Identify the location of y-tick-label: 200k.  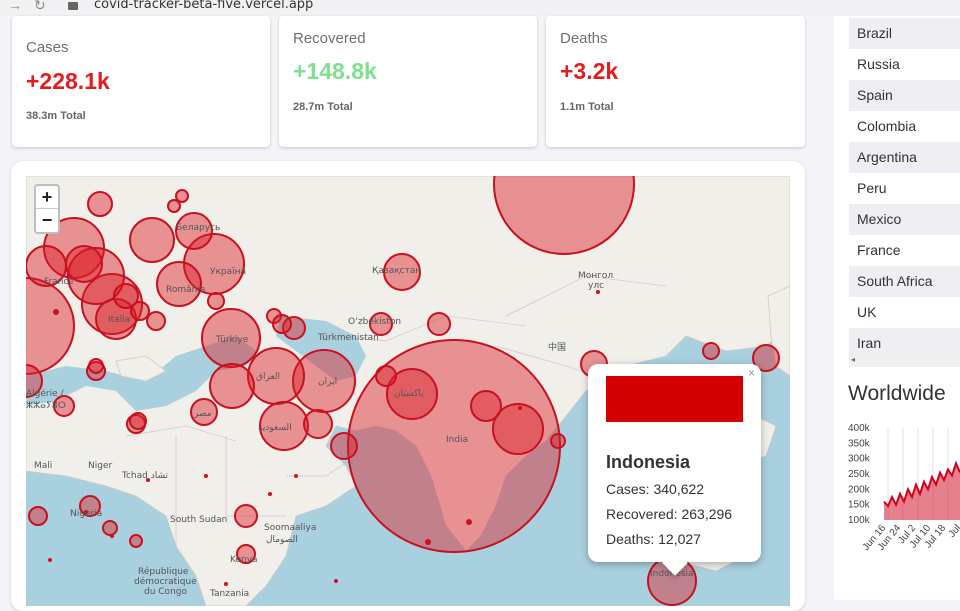
(859, 489).